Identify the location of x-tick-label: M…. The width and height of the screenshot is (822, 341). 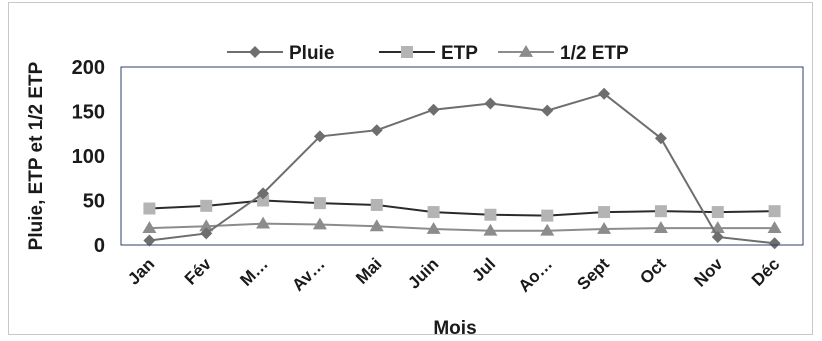
(253, 271).